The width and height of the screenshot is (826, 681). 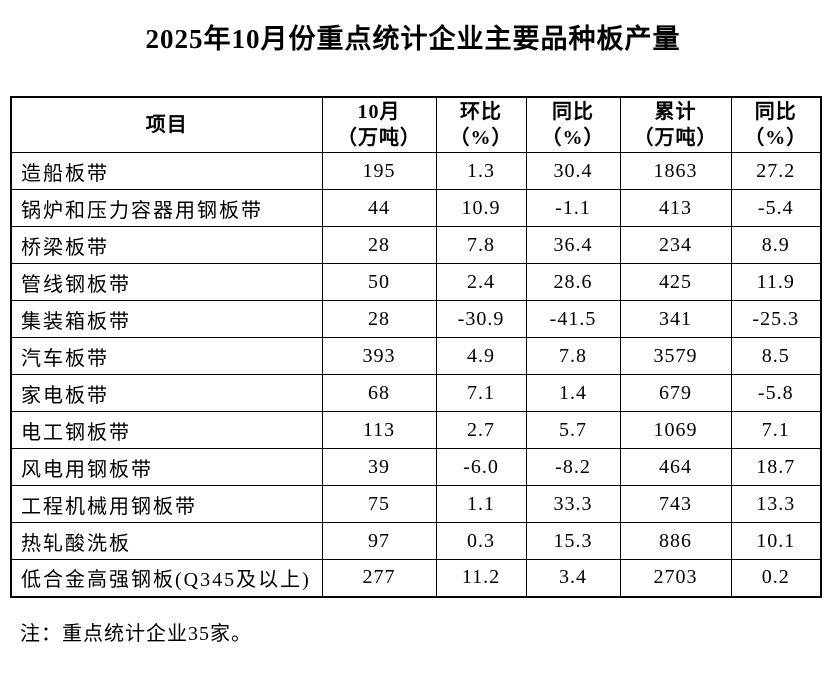 I want to click on row-value: 2.4, so click(x=481, y=282).